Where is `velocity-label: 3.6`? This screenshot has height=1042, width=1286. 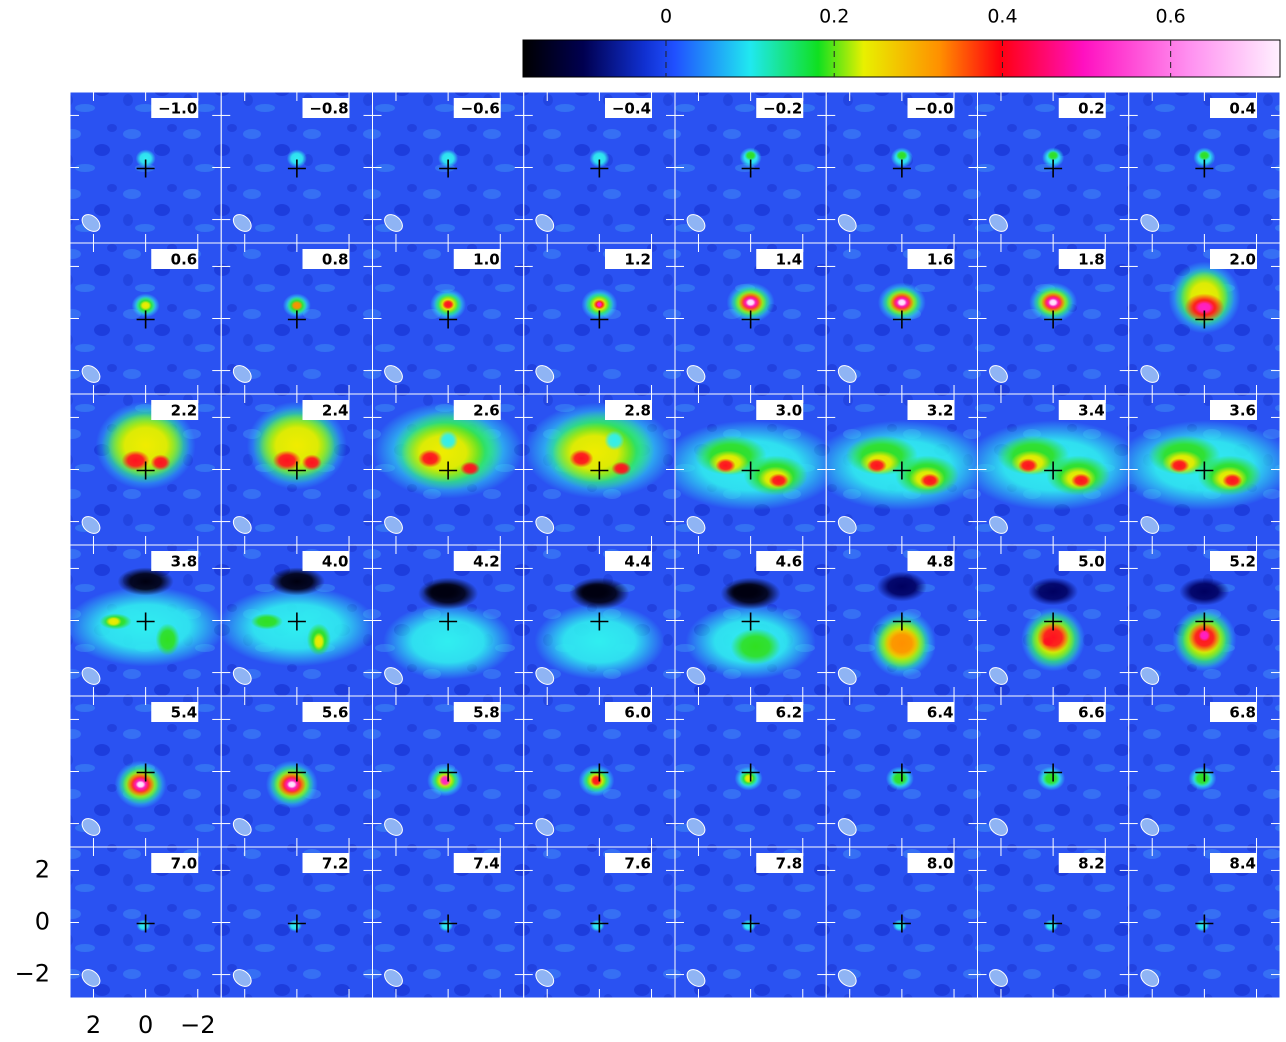
velocity-label: 3.6 is located at coordinates (1242, 411).